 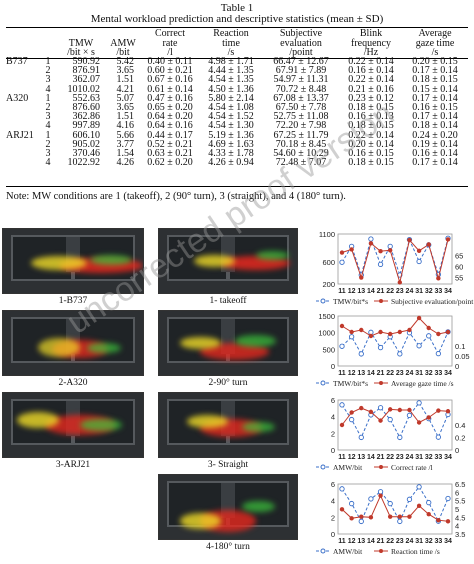 I want to click on column-header-line: /l, so click(x=170, y=52).